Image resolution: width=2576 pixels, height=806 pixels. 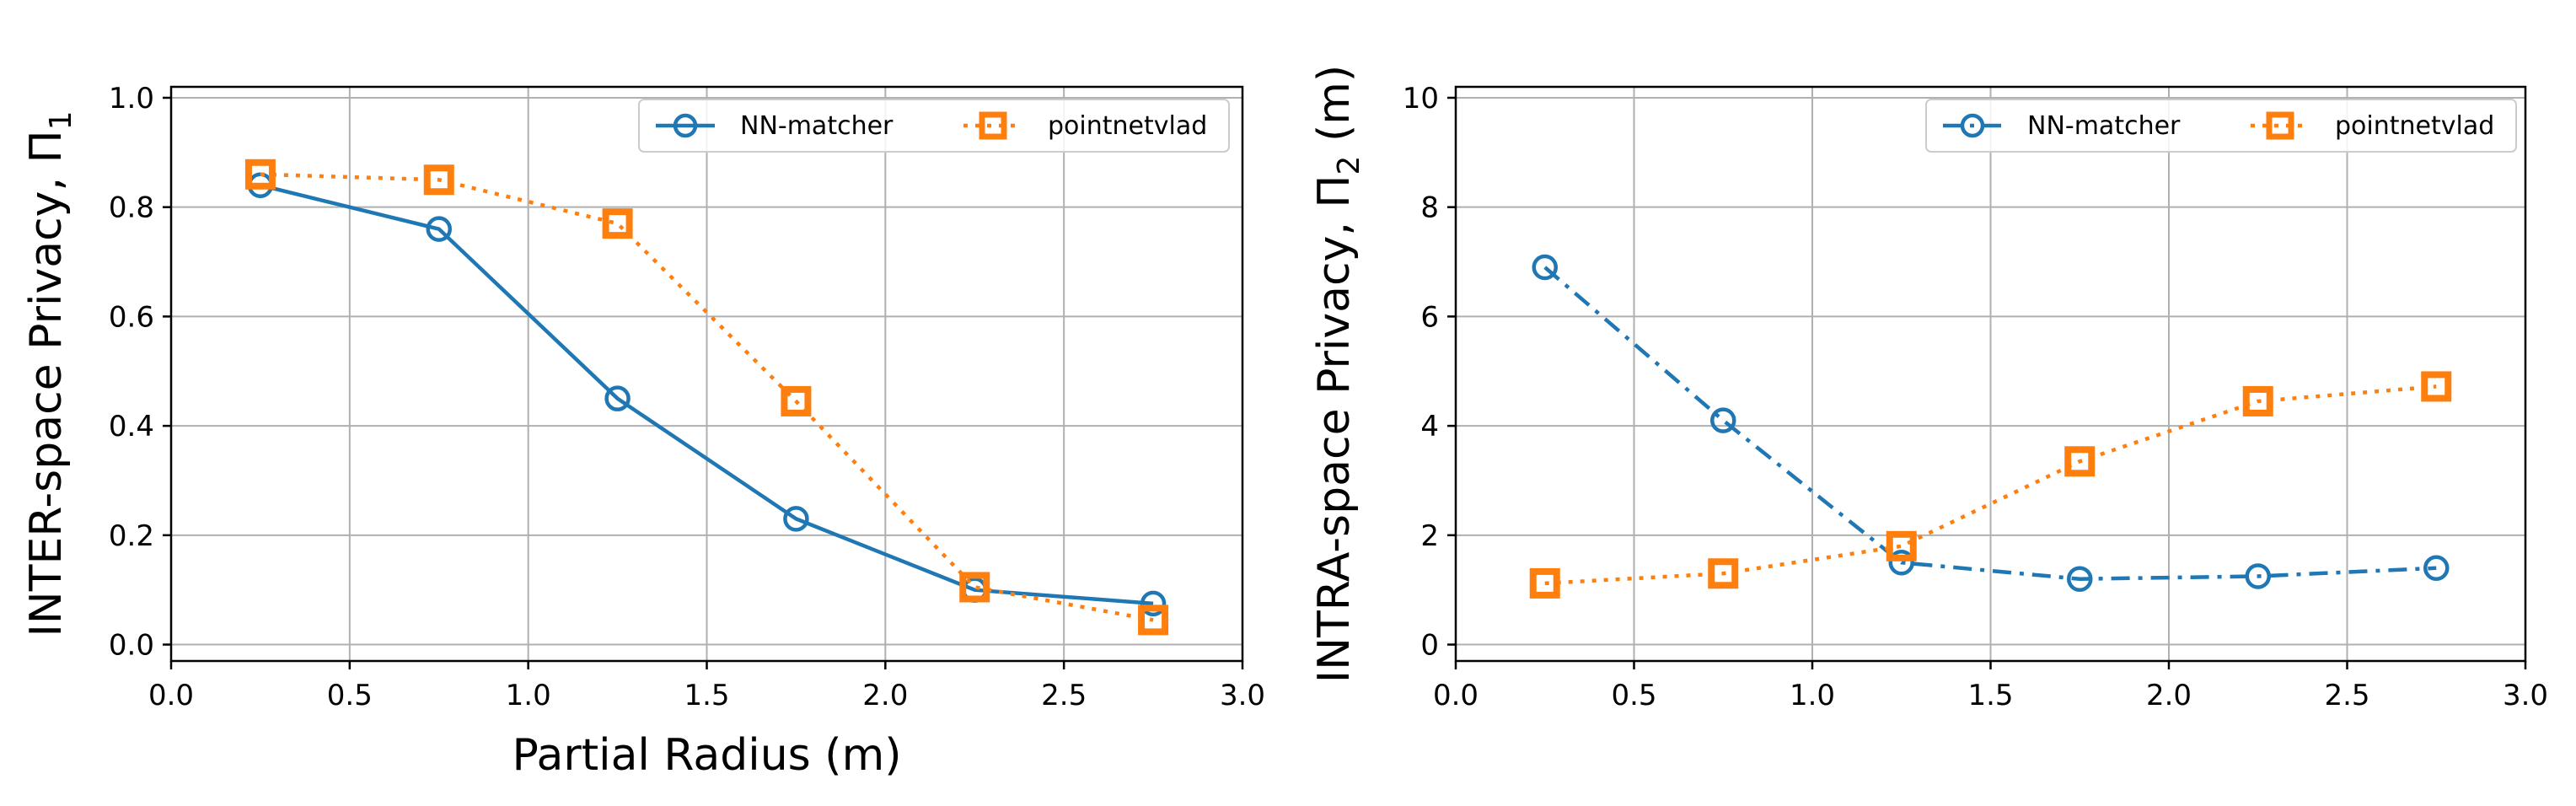 What do you see at coordinates (1990, 695) in the screenshot?
I see `chart2-x-tick-label: 1.5` at bounding box center [1990, 695].